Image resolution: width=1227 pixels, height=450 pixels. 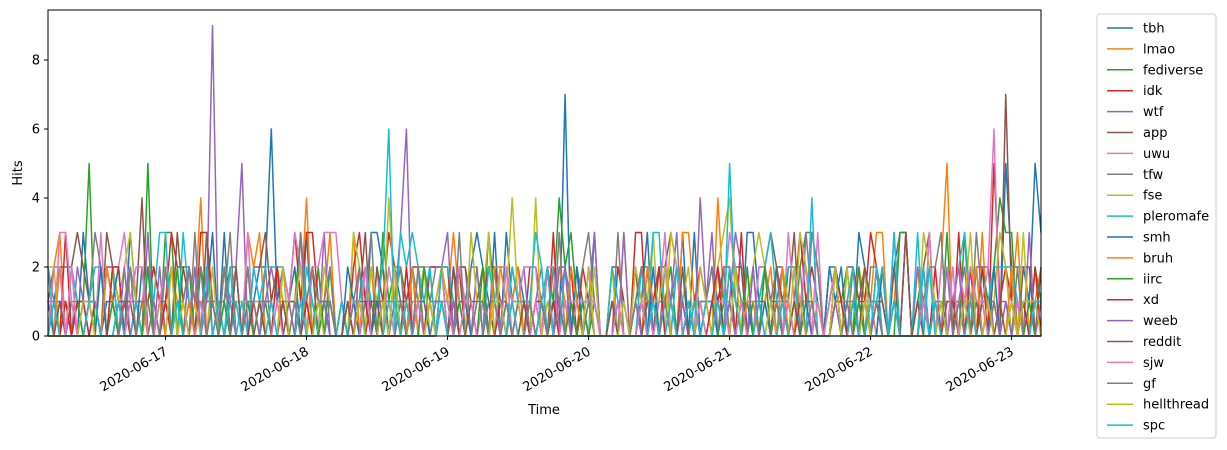 What do you see at coordinates (275, 369) in the screenshot?
I see `x-tick-label: 2020-06-18` at bounding box center [275, 369].